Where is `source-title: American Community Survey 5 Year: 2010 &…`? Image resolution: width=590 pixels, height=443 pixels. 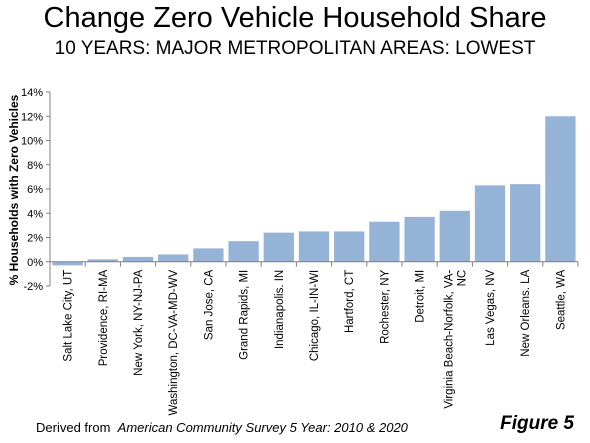 source-title: American Community Survey 5 Year: 2010 &… is located at coordinates (262, 427).